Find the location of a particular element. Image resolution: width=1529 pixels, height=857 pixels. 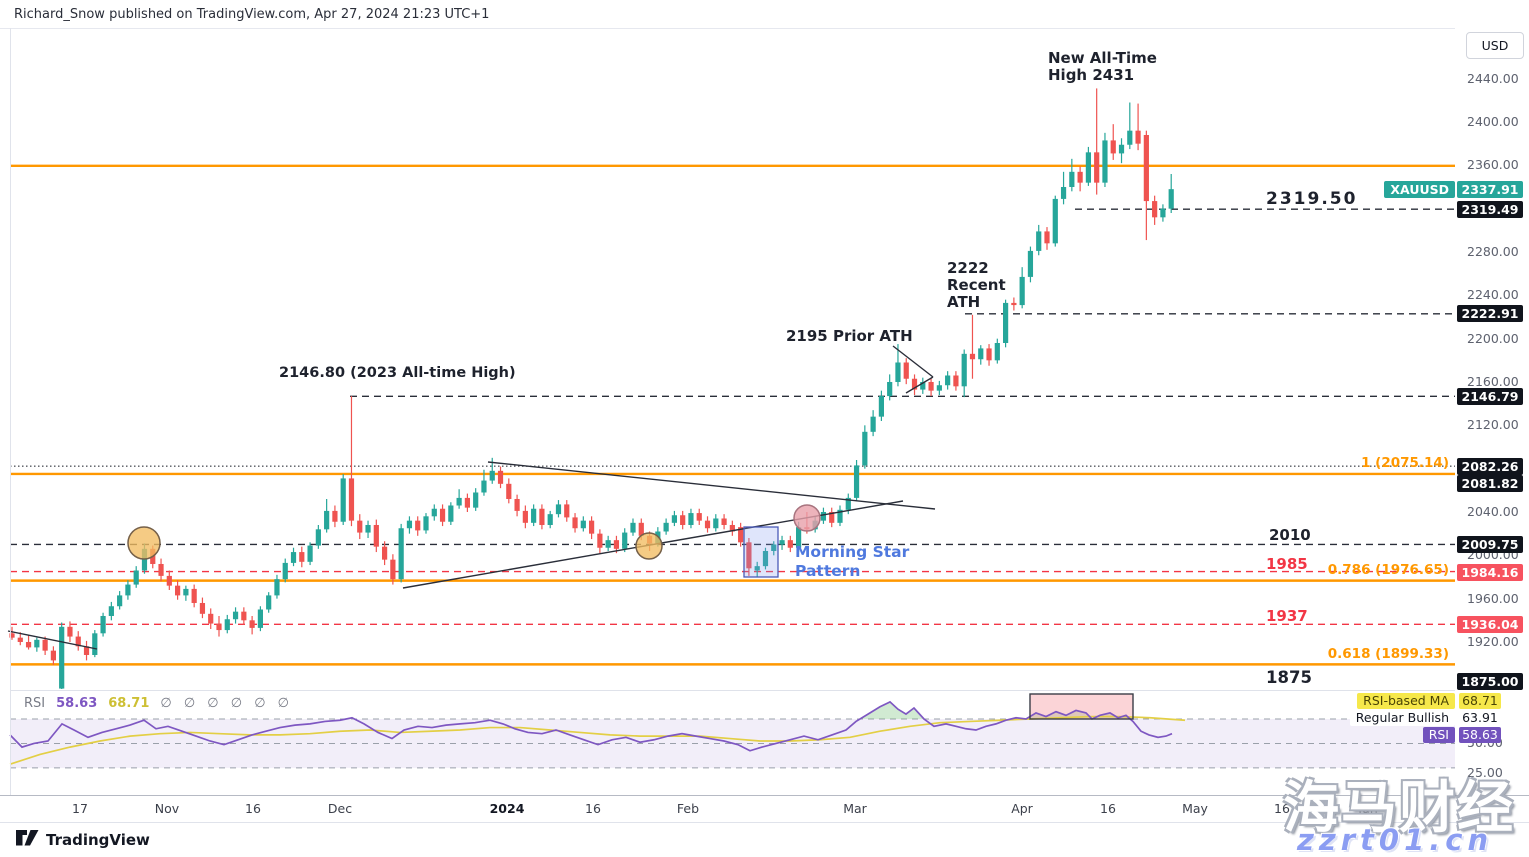

rsi-divergence-box is located at coordinates (1081, 706).